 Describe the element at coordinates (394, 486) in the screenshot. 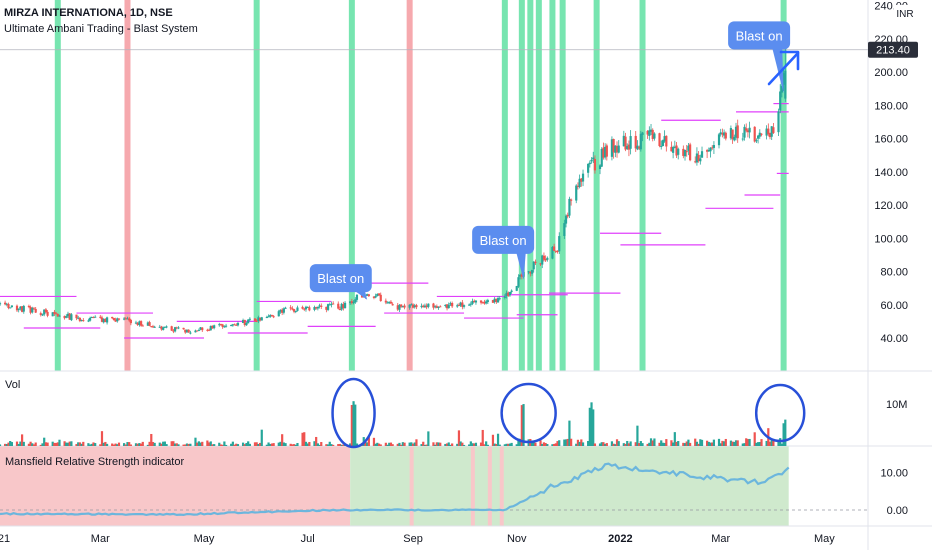

I see `rs-background` at that location.